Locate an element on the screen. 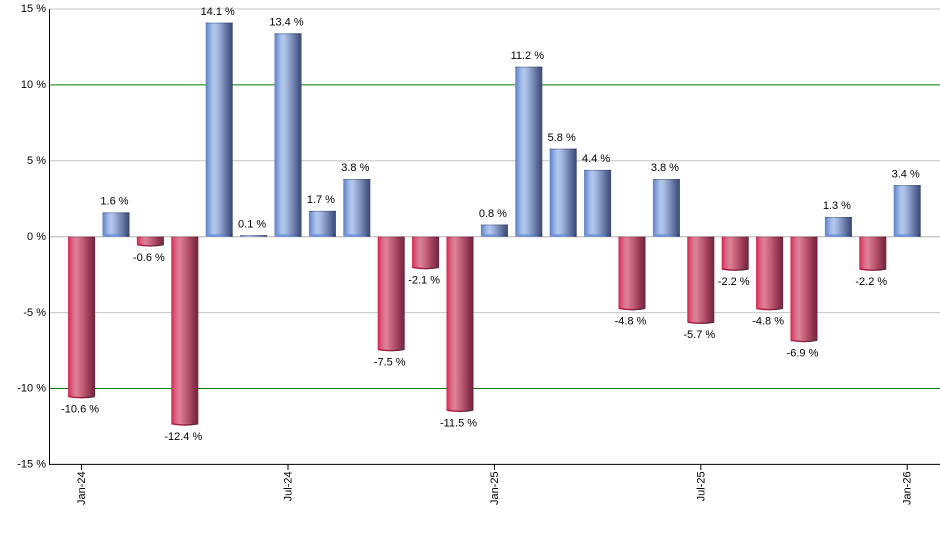 This screenshot has height=555, width=940. svg-text: 1.3 % is located at coordinates (837, 206).